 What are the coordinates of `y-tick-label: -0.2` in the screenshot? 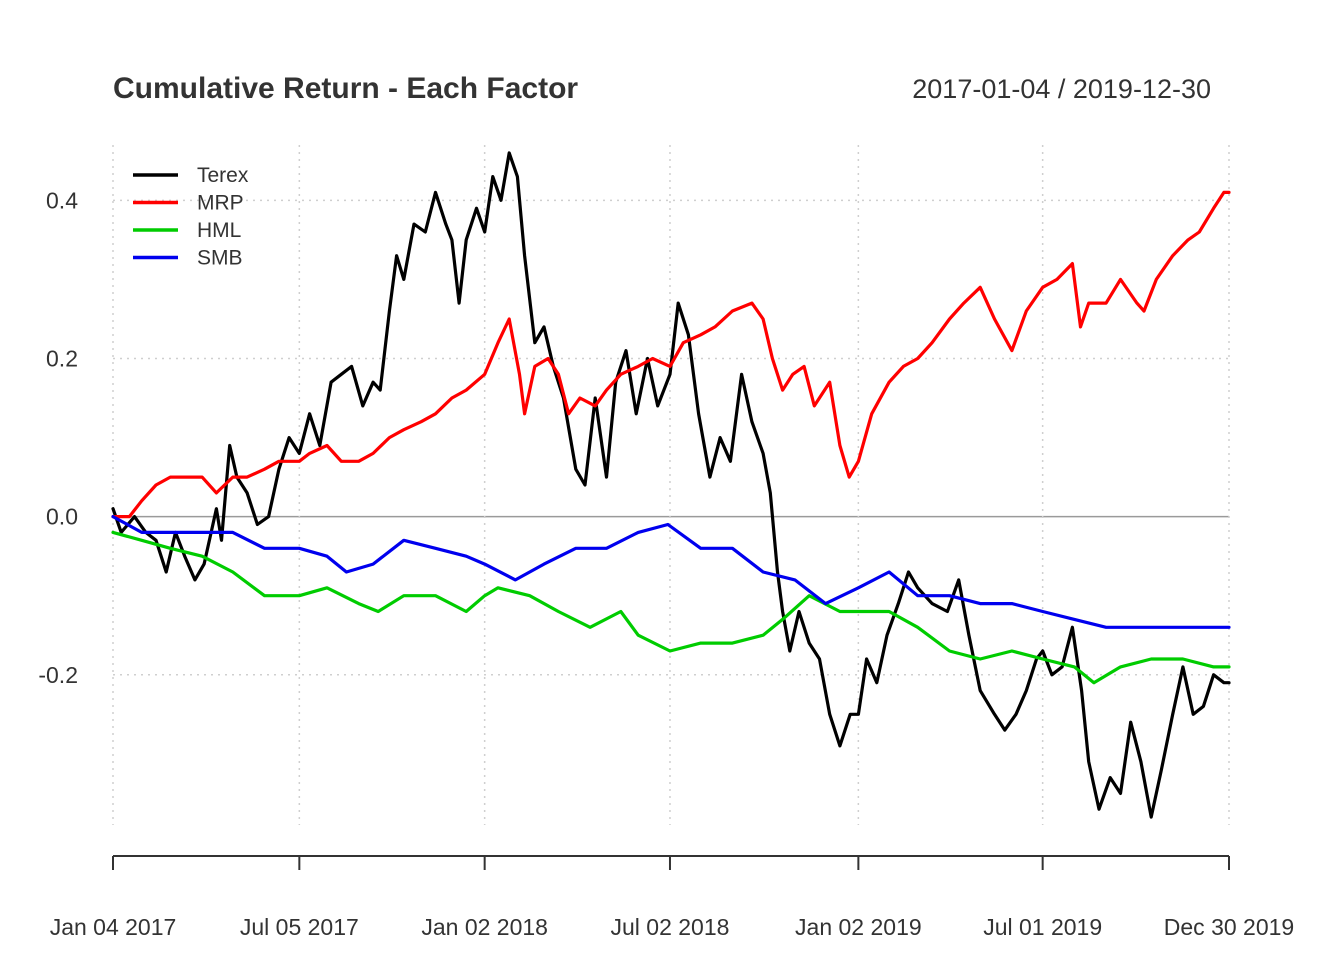 It's located at (58, 675).